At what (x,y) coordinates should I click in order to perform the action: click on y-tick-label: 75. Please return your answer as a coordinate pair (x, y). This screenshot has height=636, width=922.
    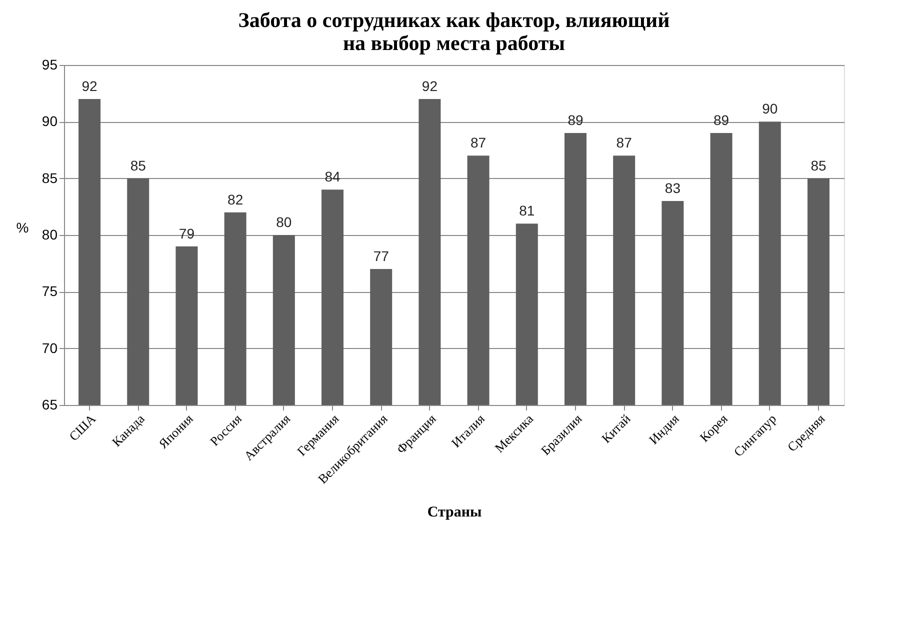
    Looking at the image, I should click on (50, 291).